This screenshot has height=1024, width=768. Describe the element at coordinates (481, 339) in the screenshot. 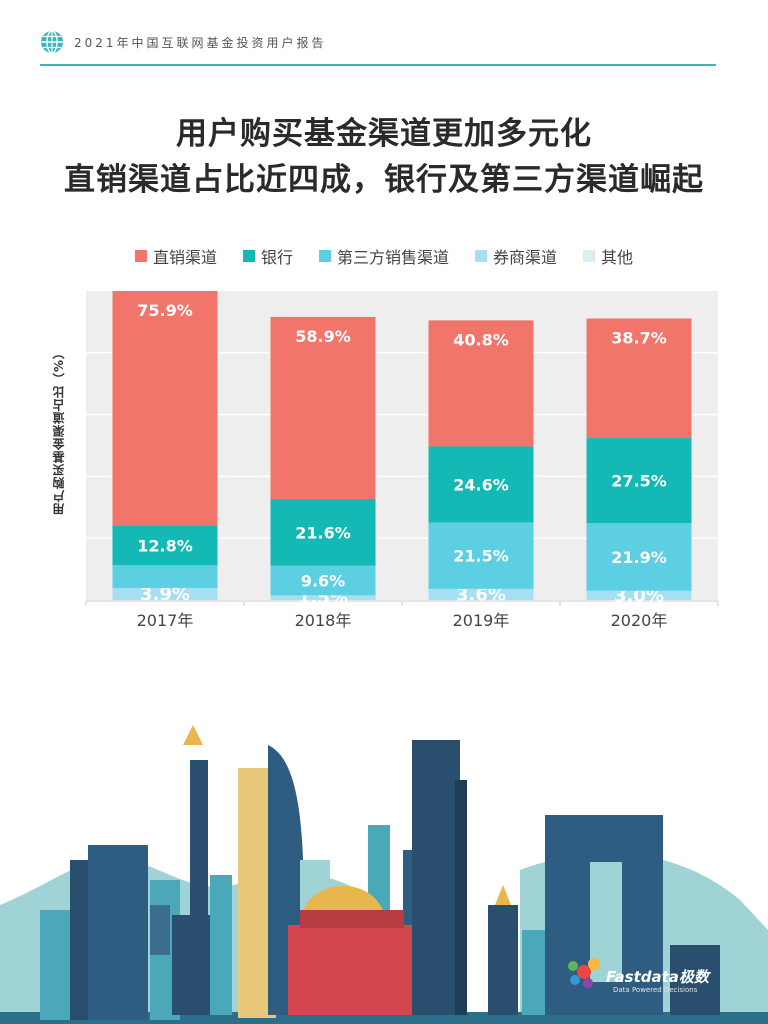

I see `data-label: 40.8%` at that location.